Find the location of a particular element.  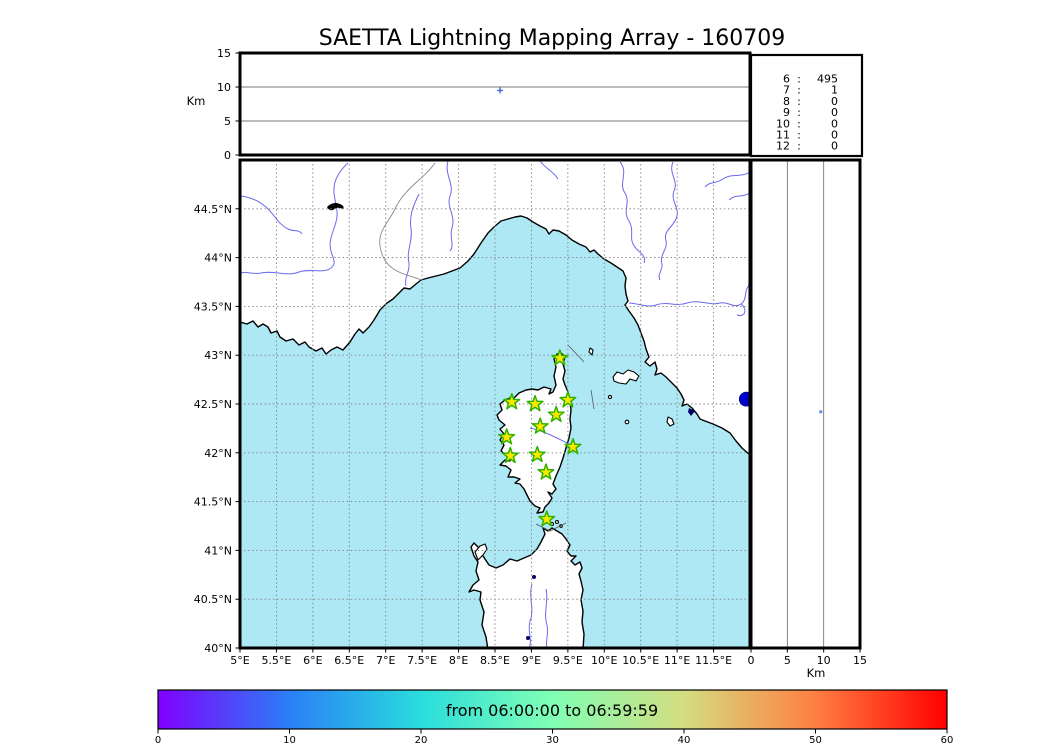

coastline-sardinia is located at coordinates (526, 587).